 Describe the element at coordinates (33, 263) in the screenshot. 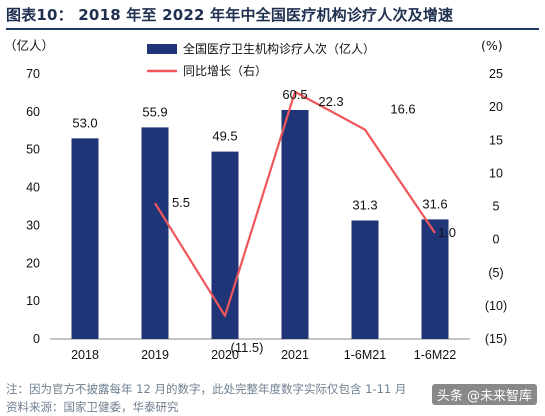

I see `y-left-tick-label: 20` at that location.